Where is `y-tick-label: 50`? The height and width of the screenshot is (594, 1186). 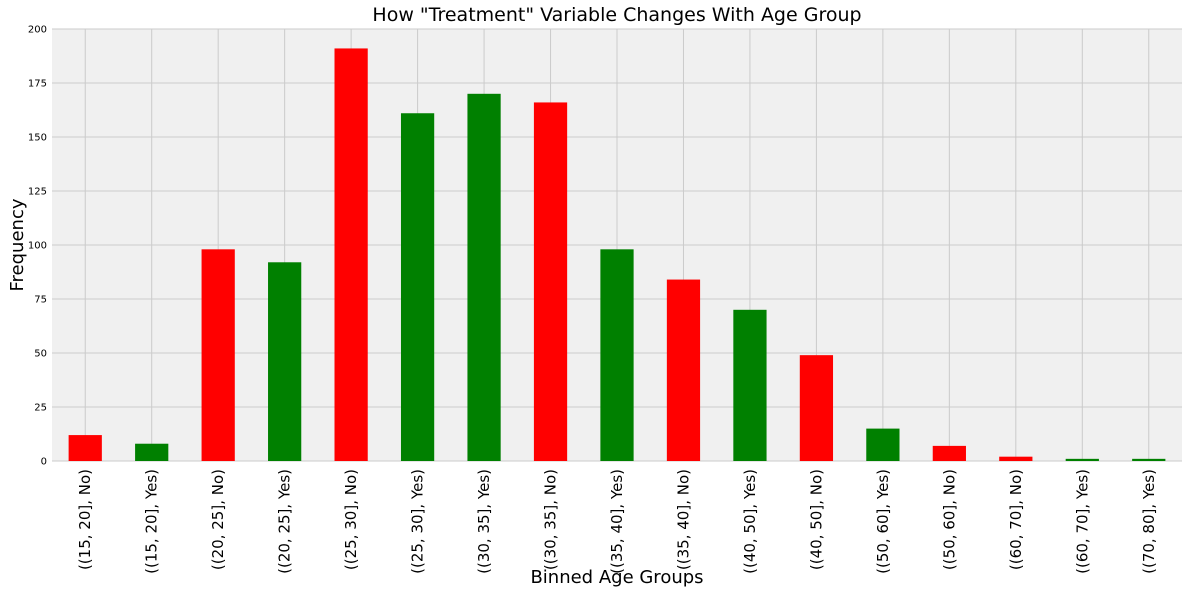
y-tick-label: 50 is located at coordinates (40, 354).